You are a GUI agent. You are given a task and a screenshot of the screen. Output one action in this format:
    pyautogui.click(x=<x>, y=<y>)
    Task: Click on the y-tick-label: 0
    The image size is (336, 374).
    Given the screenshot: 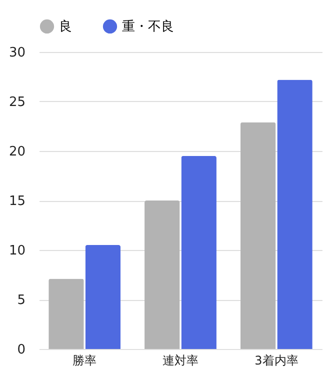 What is the action you would take?
    pyautogui.click(x=21, y=350)
    